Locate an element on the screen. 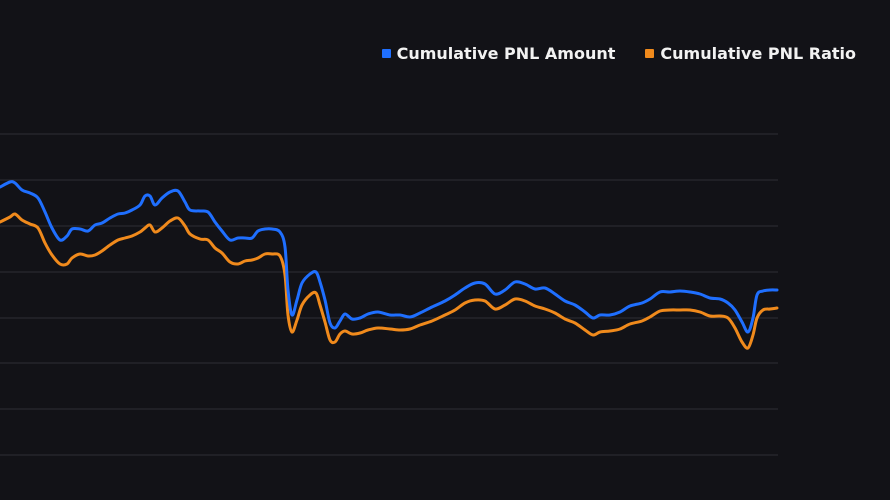  legend-label-series-1: Cumulative PNL Amount is located at coordinates (506, 53).